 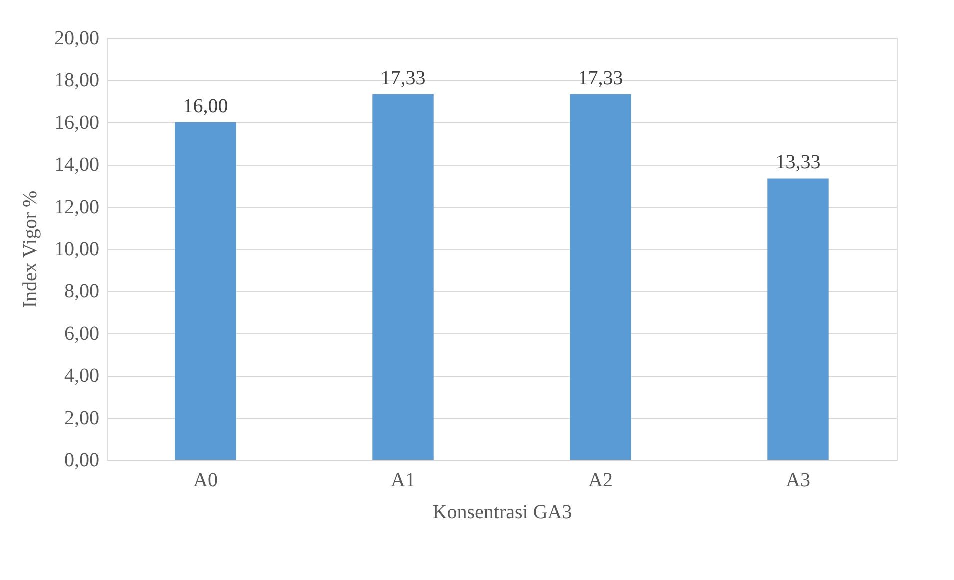 What do you see at coordinates (403, 481) in the screenshot?
I see `x-tick-label: A1` at bounding box center [403, 481].